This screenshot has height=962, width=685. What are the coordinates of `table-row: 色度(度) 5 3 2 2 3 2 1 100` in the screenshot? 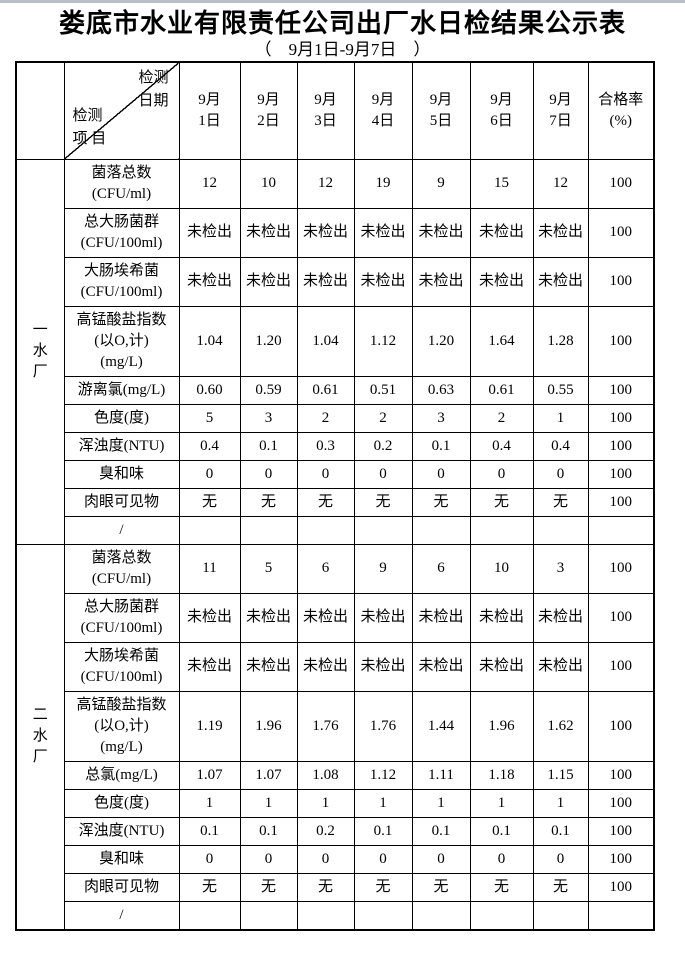 It's located at (335, 418).